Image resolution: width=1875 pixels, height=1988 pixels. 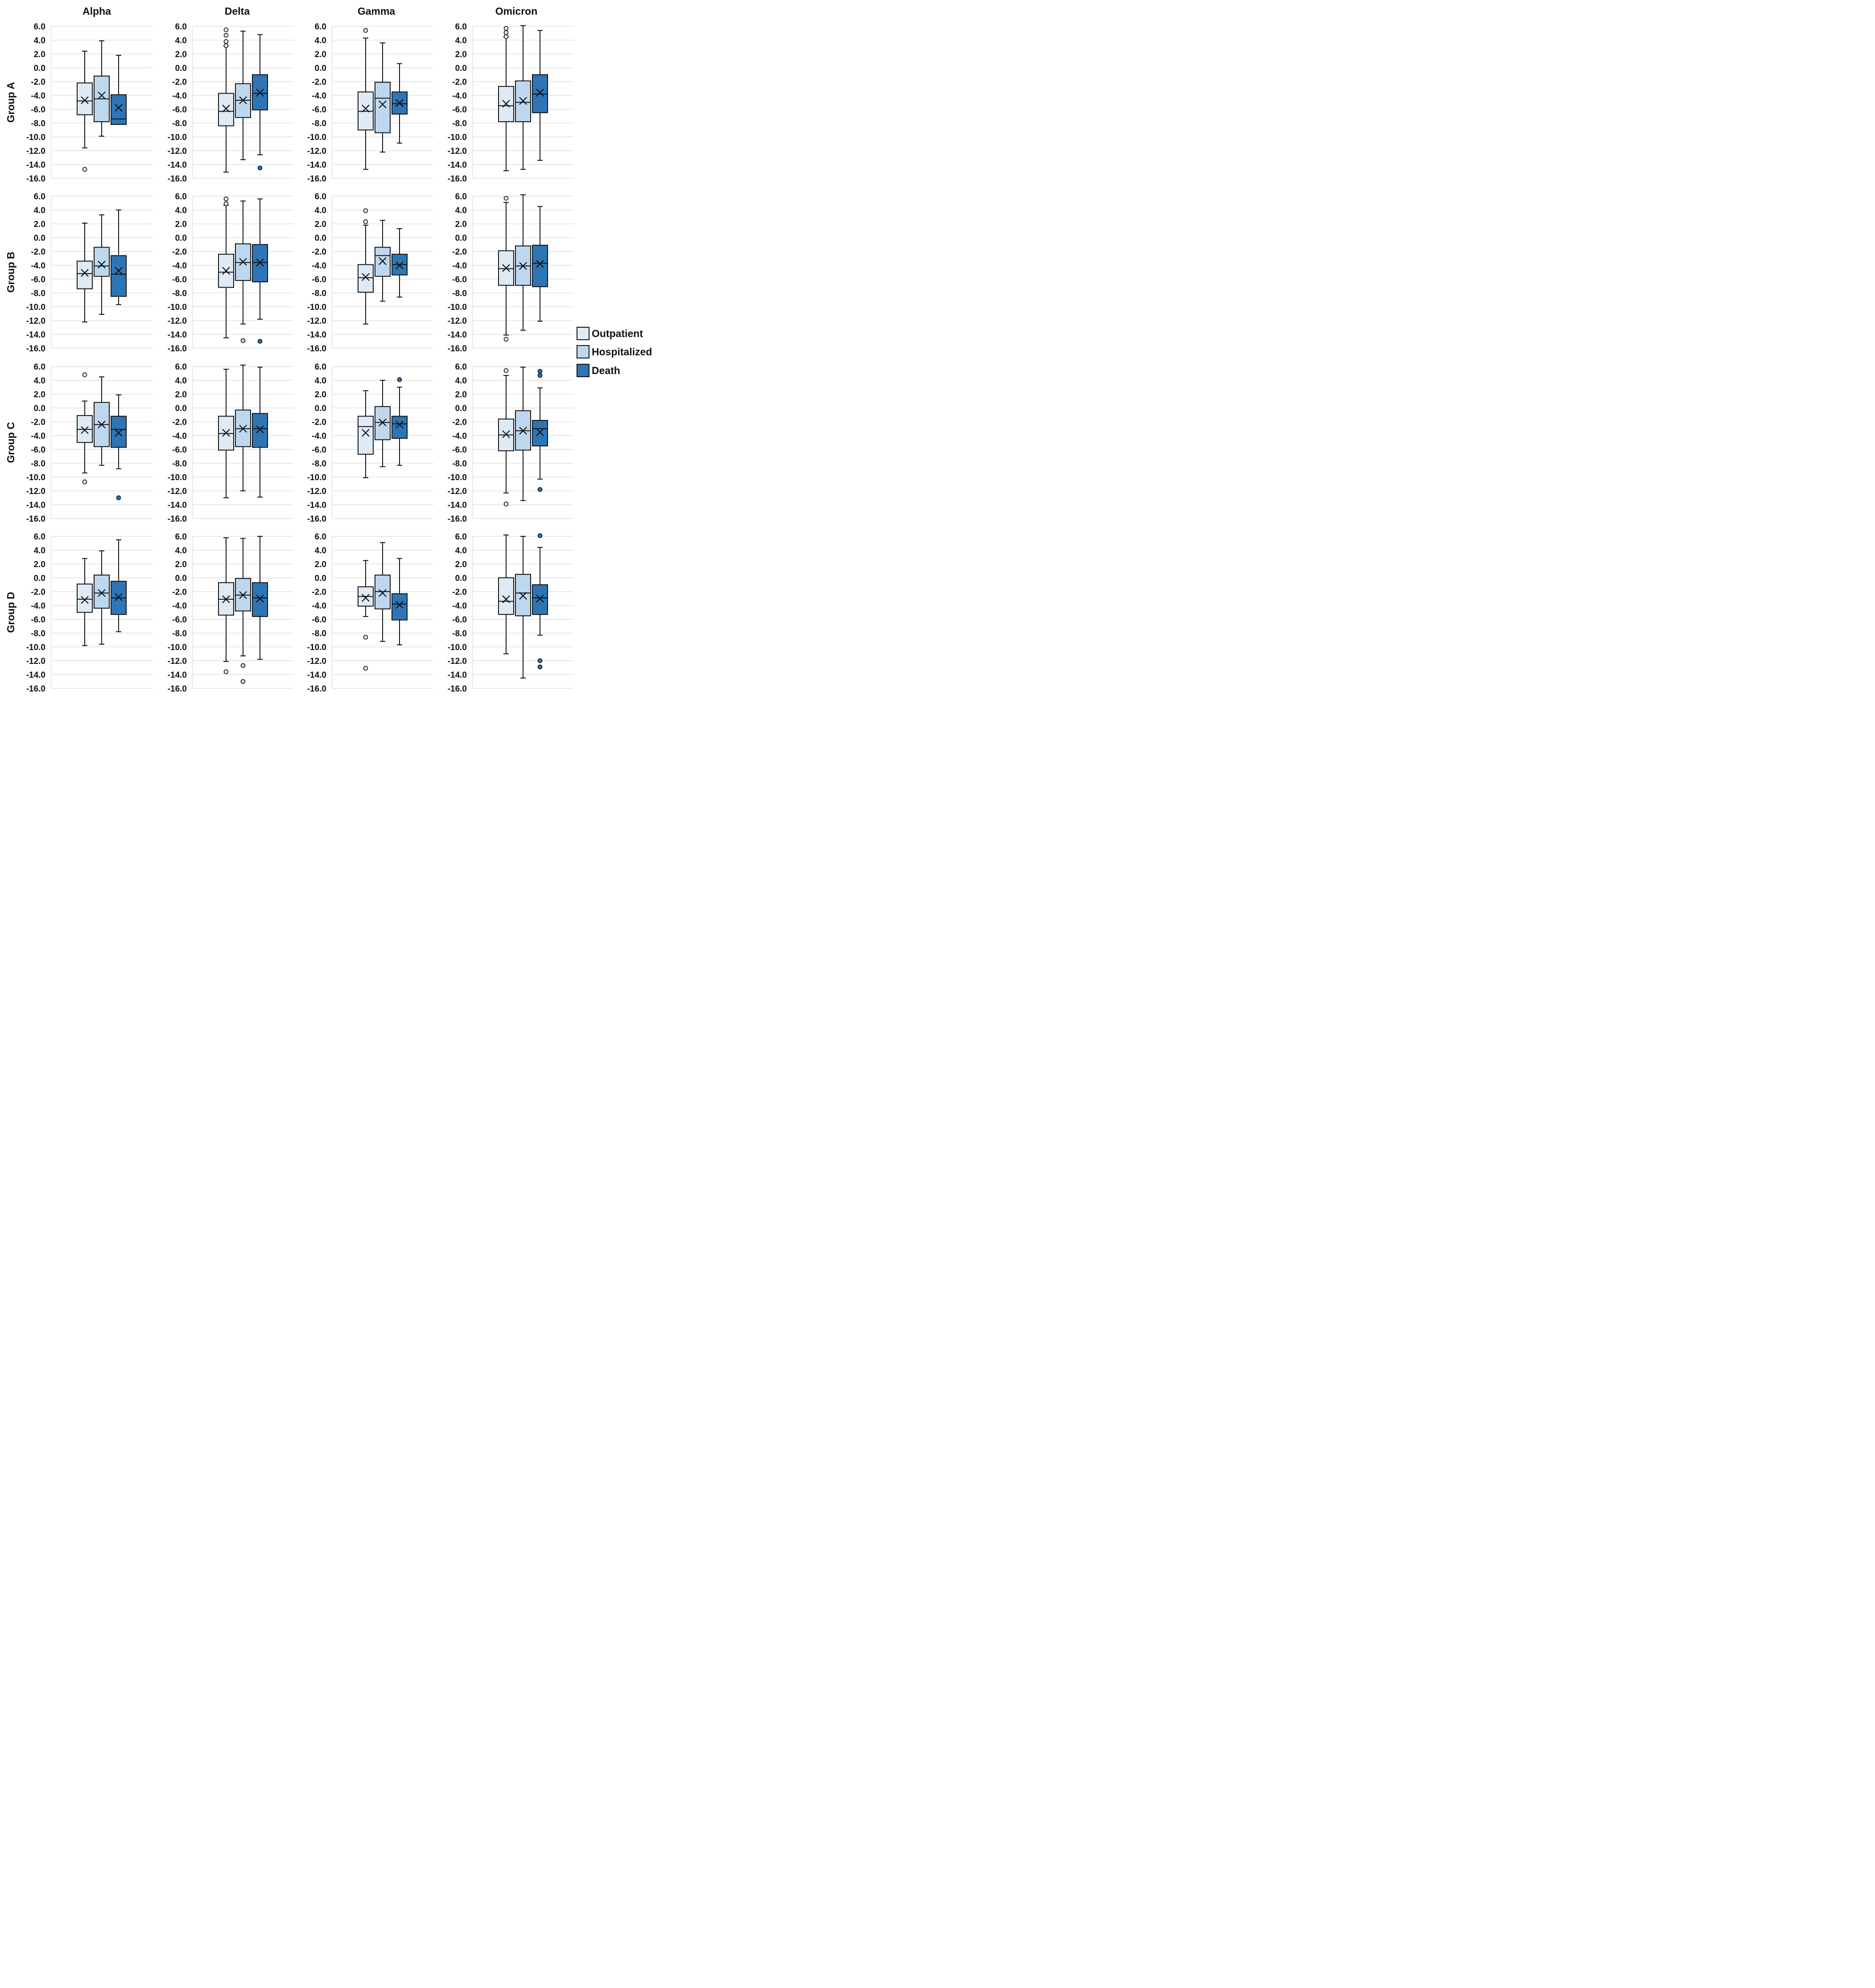 What do you see at coordinates (243, 270) in the screenshot?
I see `boxes-group-b-delta` at bounding box center [243, 270].